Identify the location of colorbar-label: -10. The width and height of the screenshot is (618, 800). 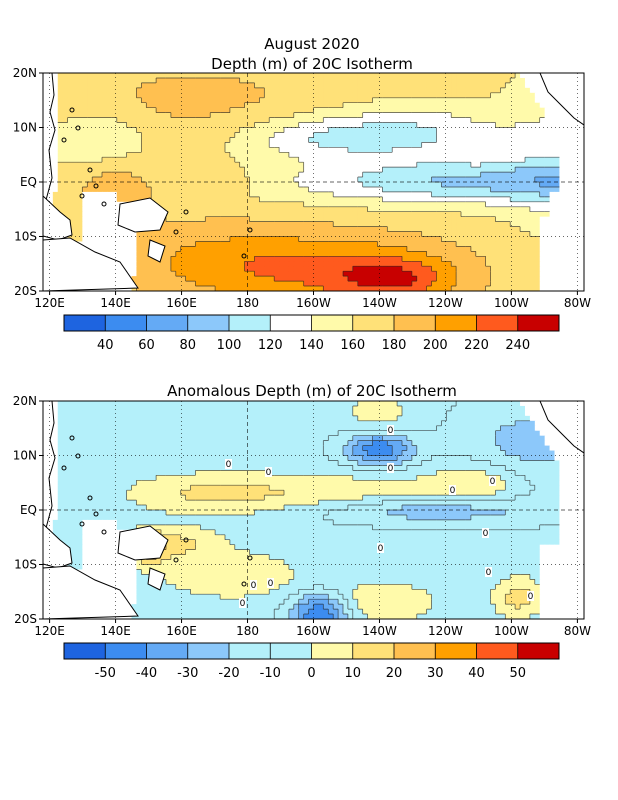
(270, 673).